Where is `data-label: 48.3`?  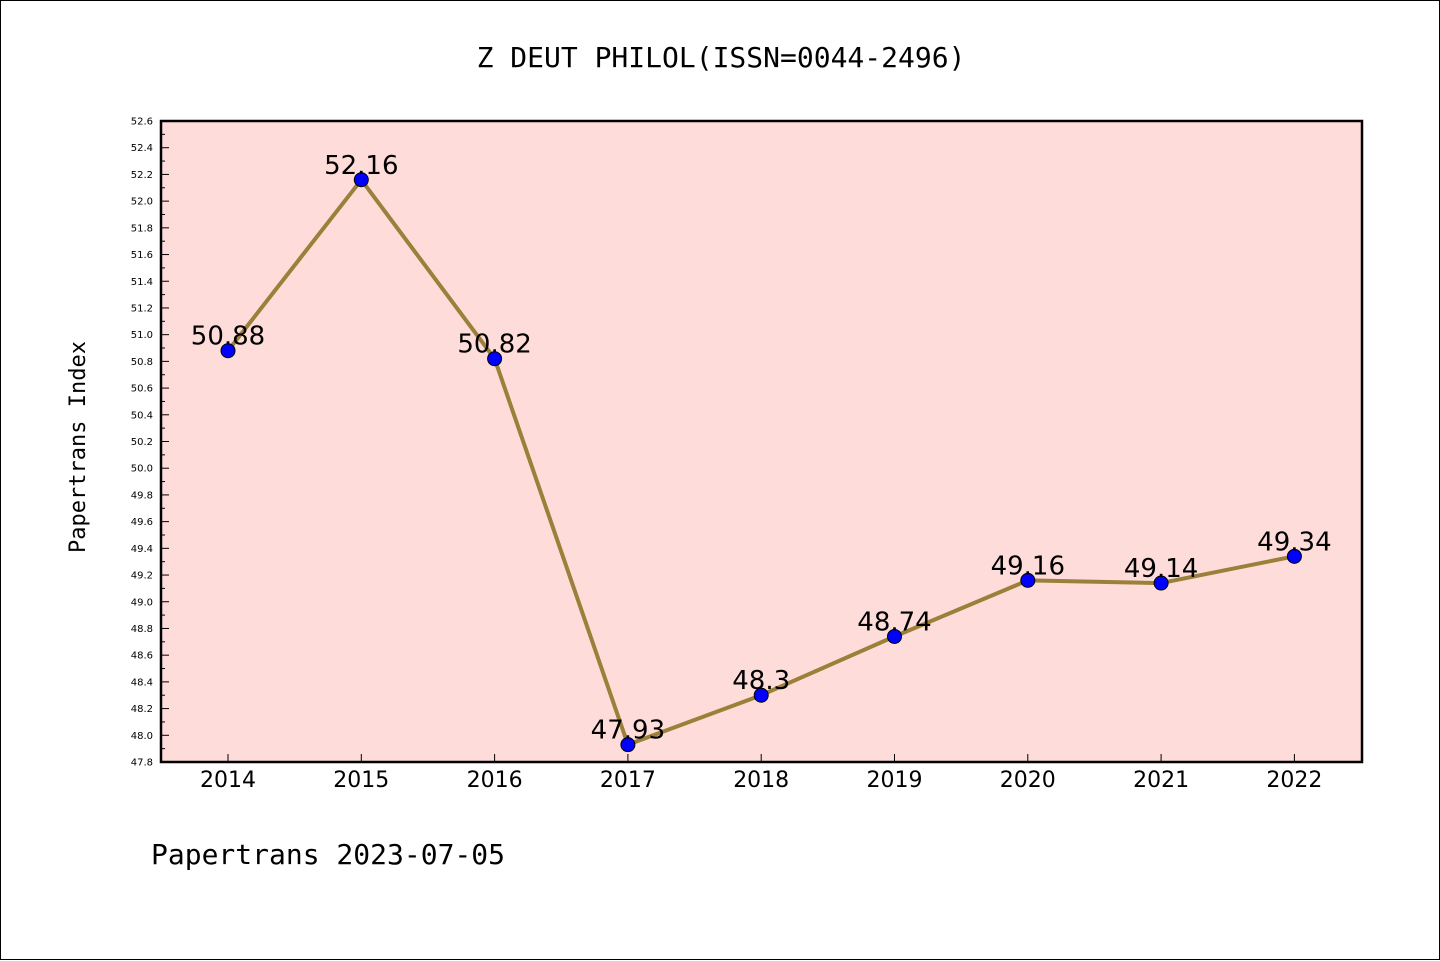
data-label: 48.3 is located at coordinates (761, 681).